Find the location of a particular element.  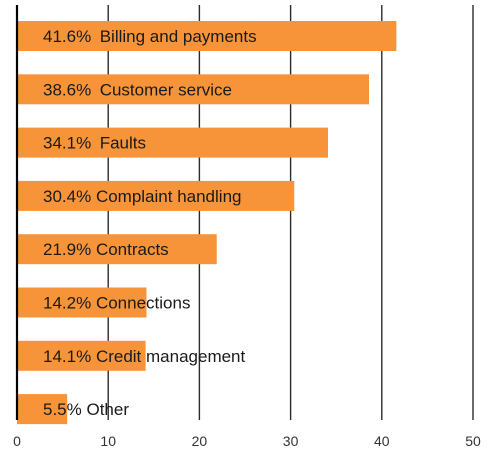

bar-label: 14.1% Credit management is located at coordinates (144, 356).